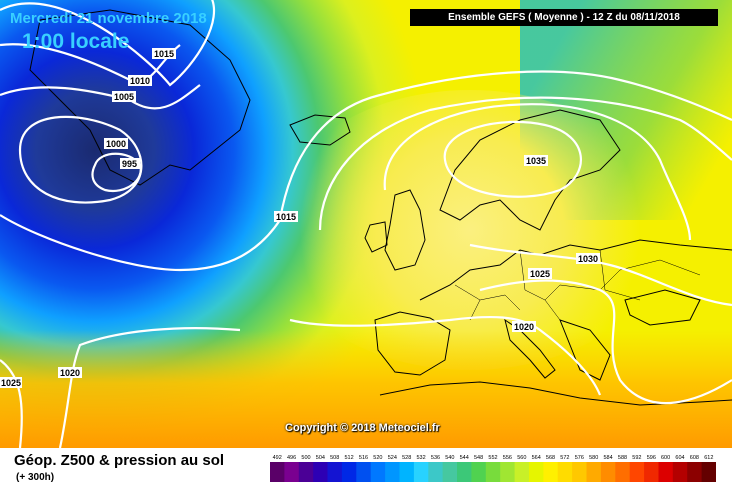  What do you see at coordinates (129, 164) in the screenshot?
I see `isobar-label: 995` at bounding box center [129, 164].